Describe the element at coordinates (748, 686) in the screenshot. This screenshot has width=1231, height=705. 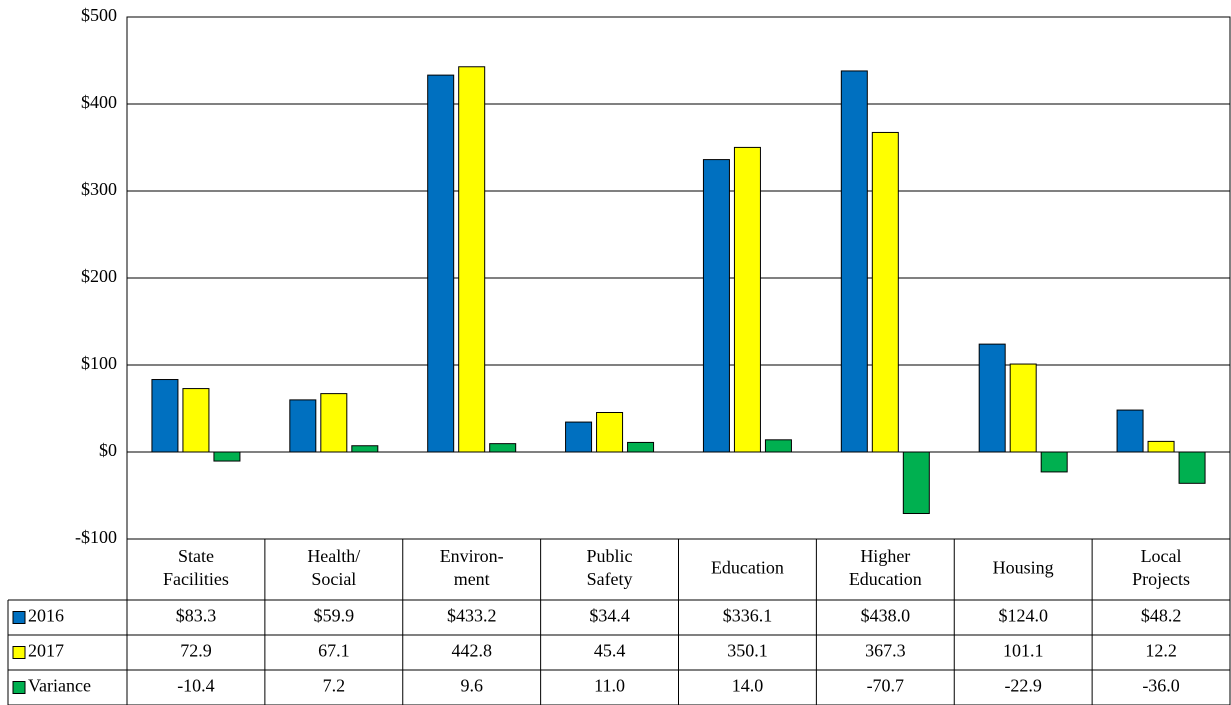
I see `table-value: 14.0` at that location.